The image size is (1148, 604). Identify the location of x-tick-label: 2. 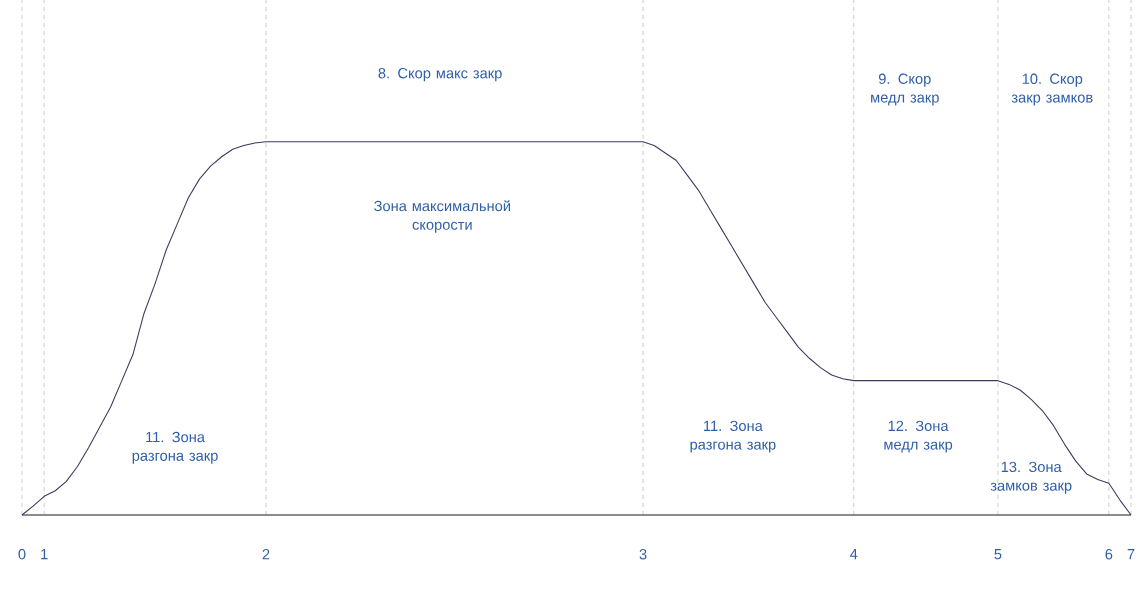
(266, 554).